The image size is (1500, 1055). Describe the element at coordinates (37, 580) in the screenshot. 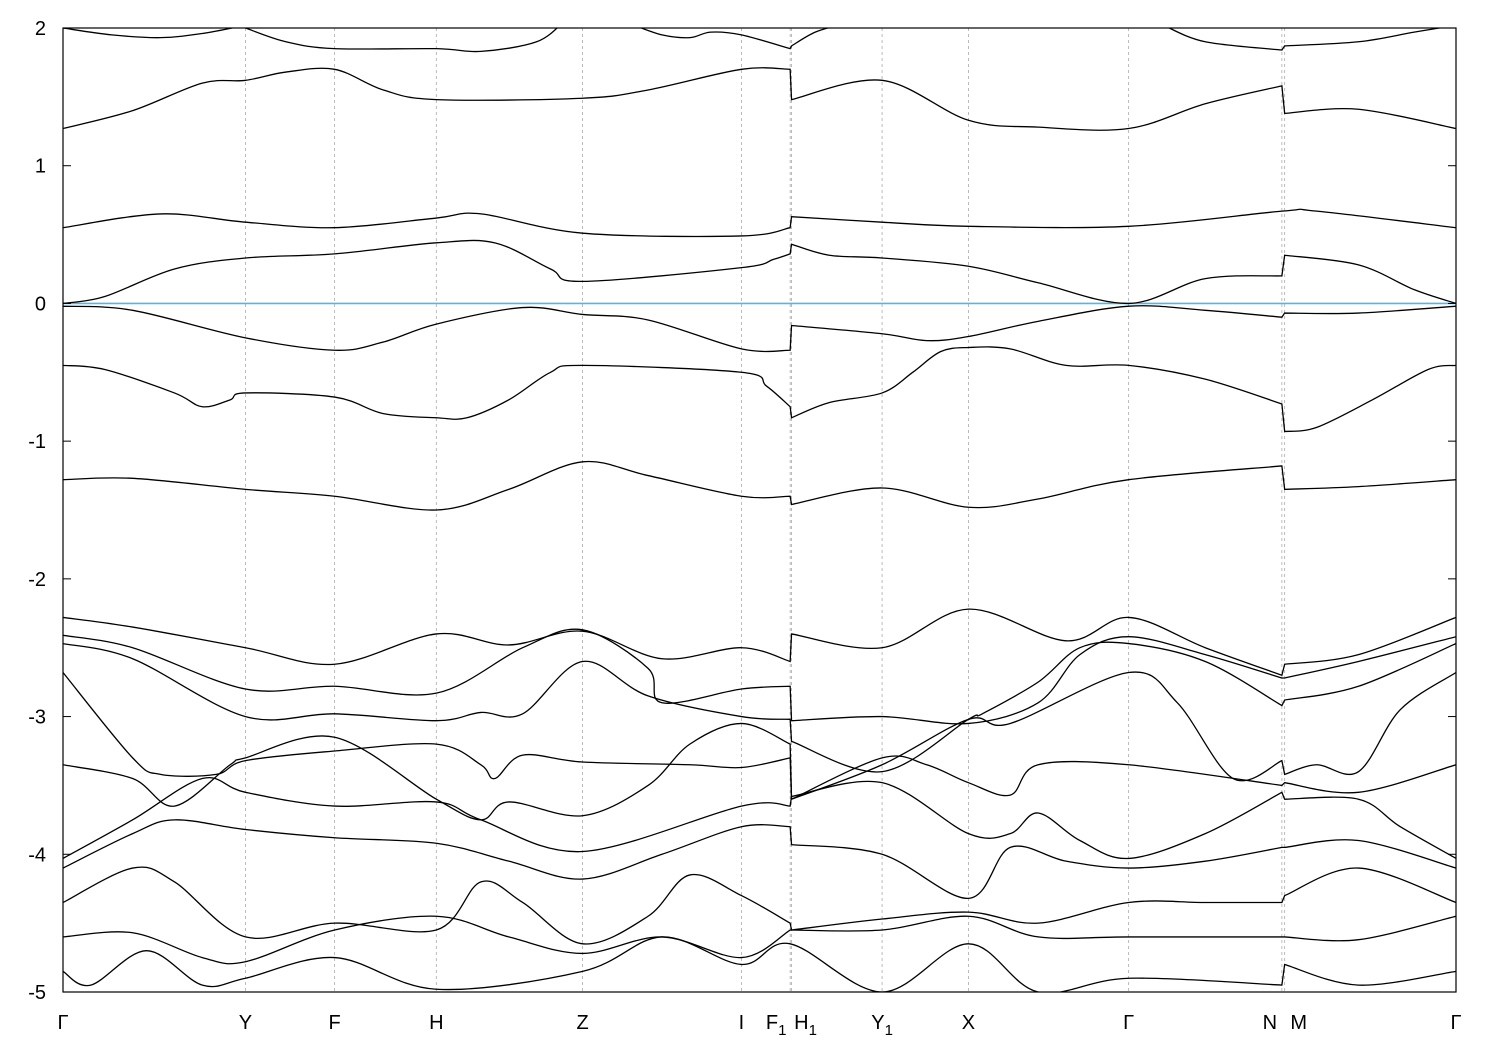

I see `y-tick-label: -2` at that location.